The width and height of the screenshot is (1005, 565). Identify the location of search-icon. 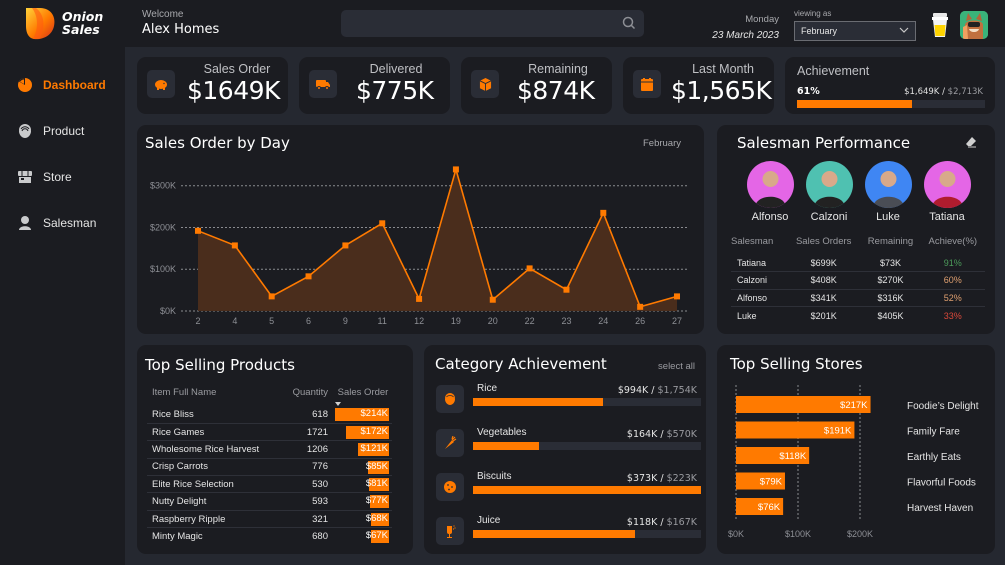
(629, 23).